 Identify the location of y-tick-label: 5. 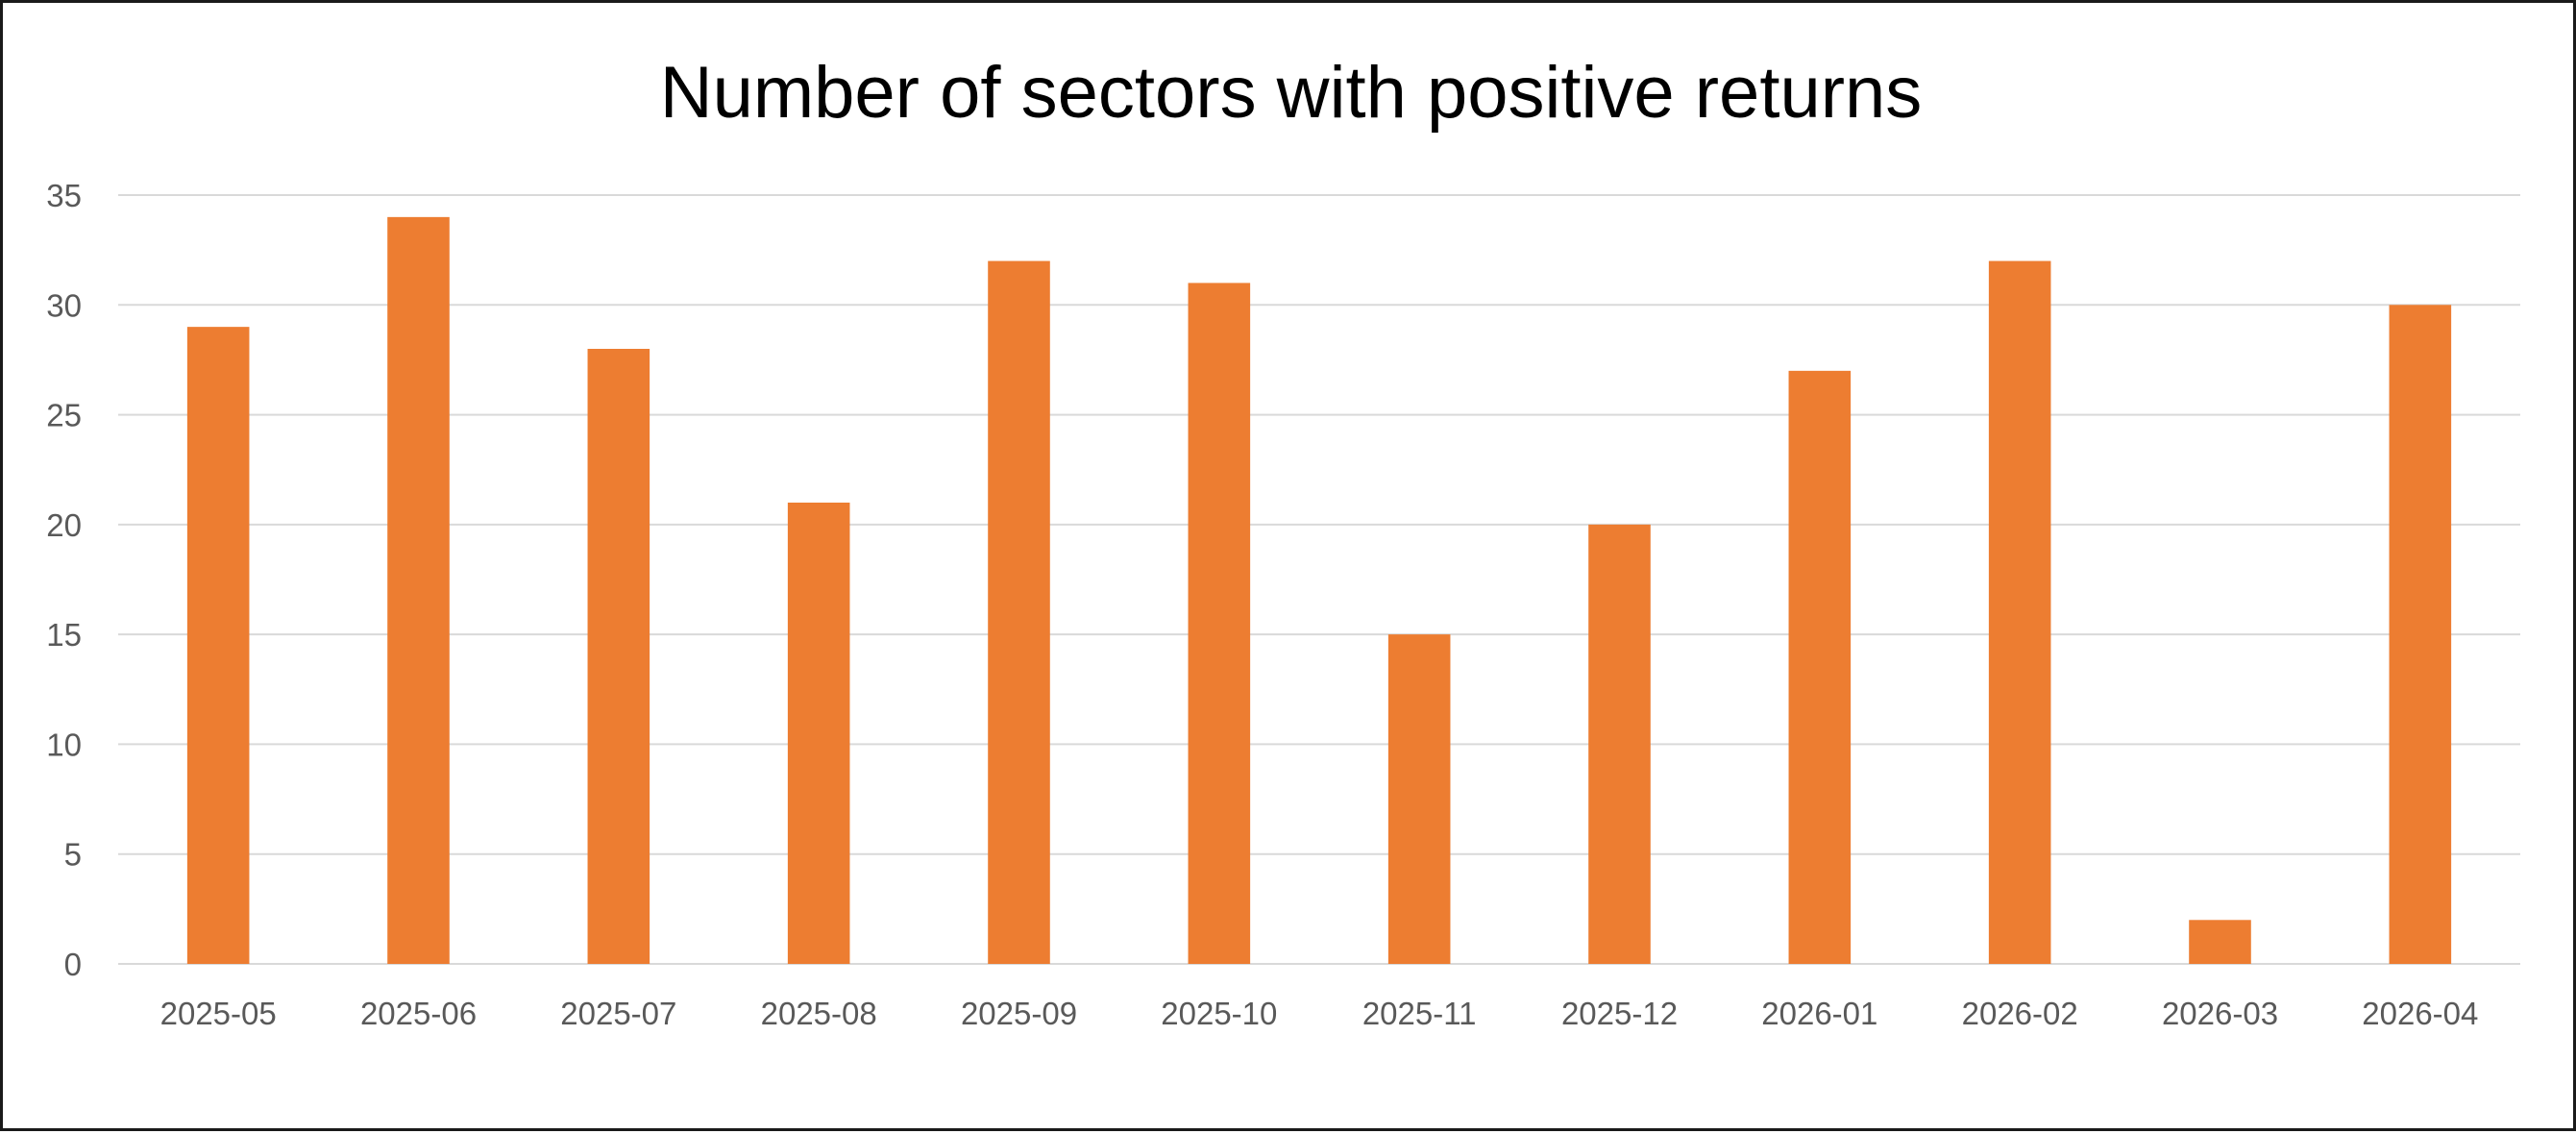
(73, 855).